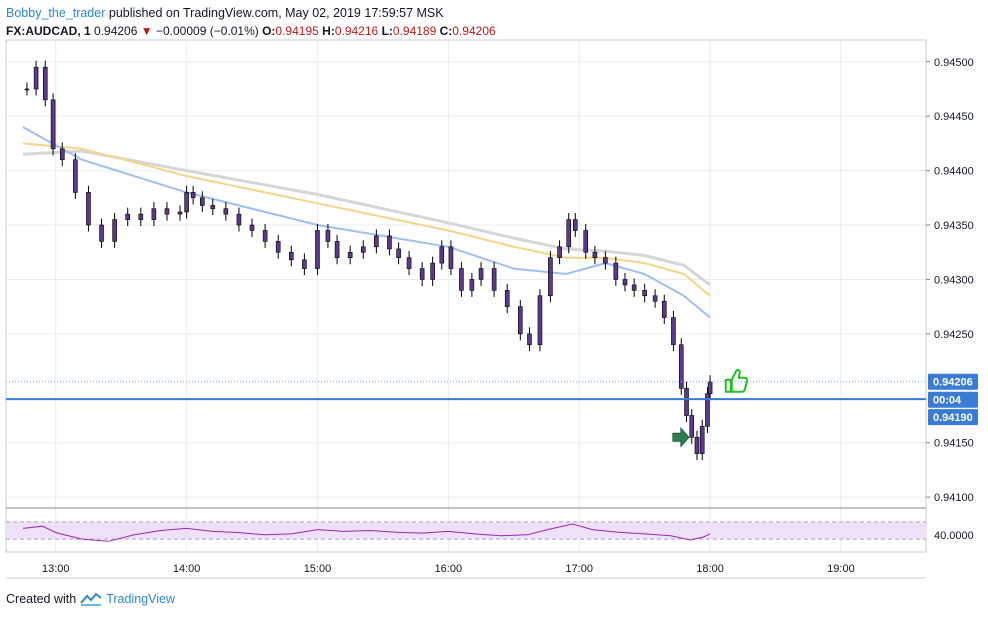 Image resolution: width=988 pixels, height=618 pixels. Describe the element at coordinates (474, 31) in the screenshot. I see `close-value: 0.94206` at that location.